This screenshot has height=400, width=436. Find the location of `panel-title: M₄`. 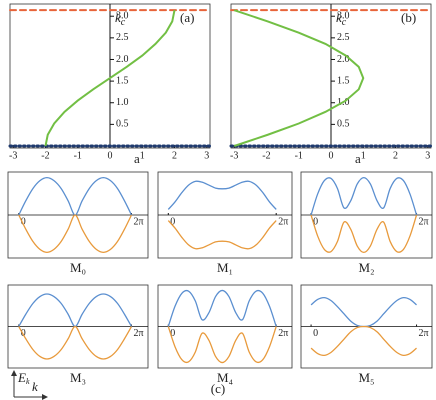

panel-title: M₄ is located at coordinates (225, 377).